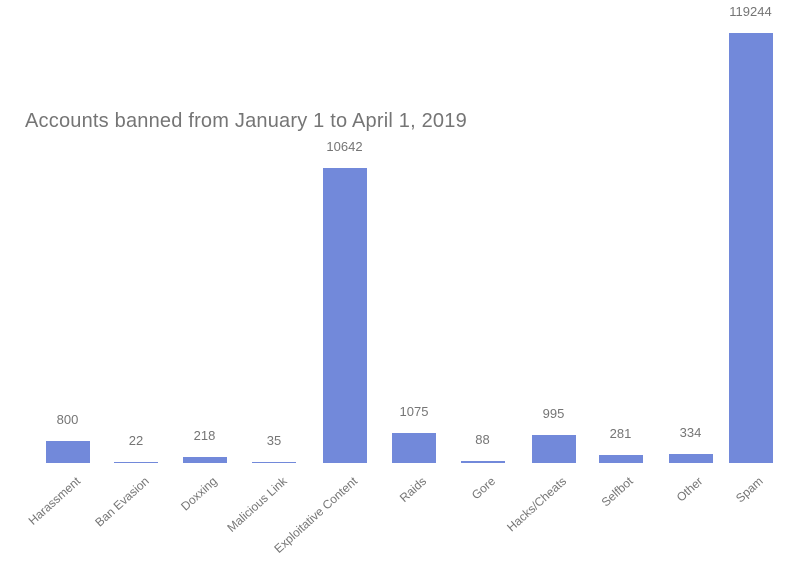  Describe the element at coordinates (344, 146) in the screenshot. I see `bar-value-label-exploitative-content: 10642` at that location.